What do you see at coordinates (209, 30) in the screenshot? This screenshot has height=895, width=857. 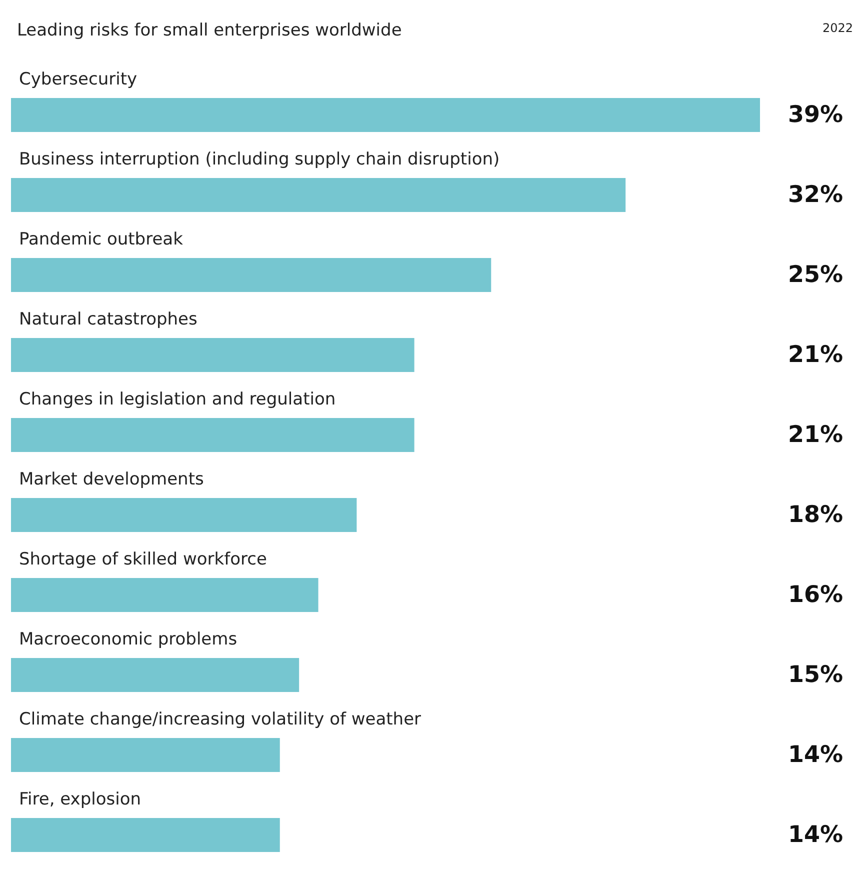 I see `chart-title: Leading risks for small enterprises worldwide` at bounding box center [209, 30].